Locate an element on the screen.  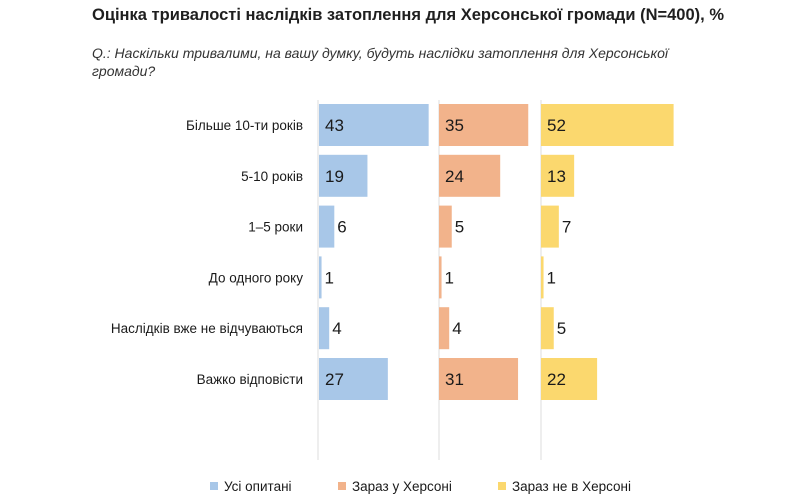
data-label: 35 is located at coordinates (454, 125).